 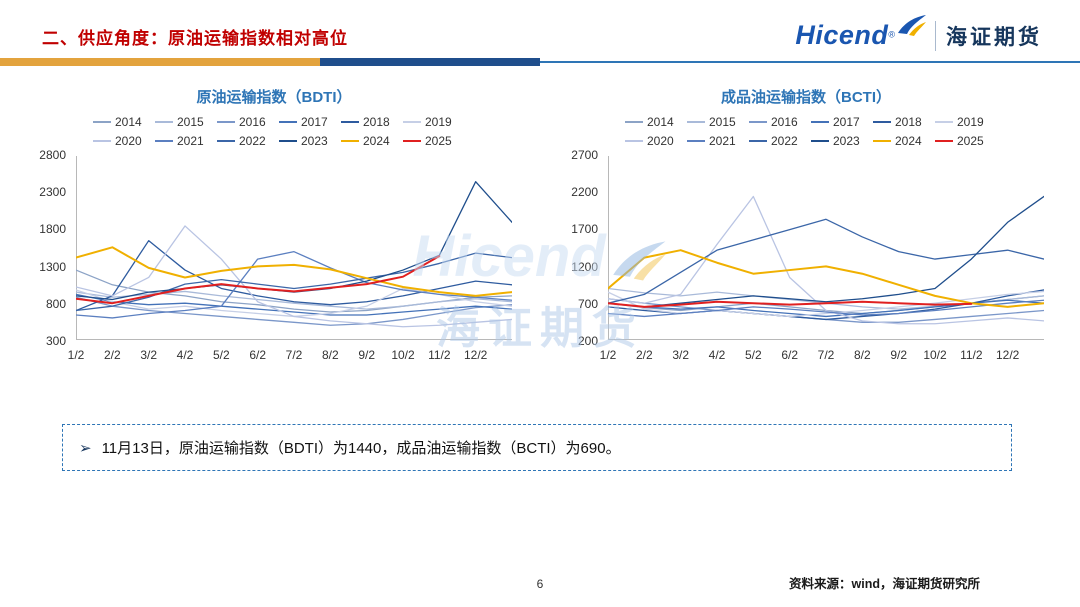 I want to click on x-tick-label: 6/2, so click(x=789, y=355).